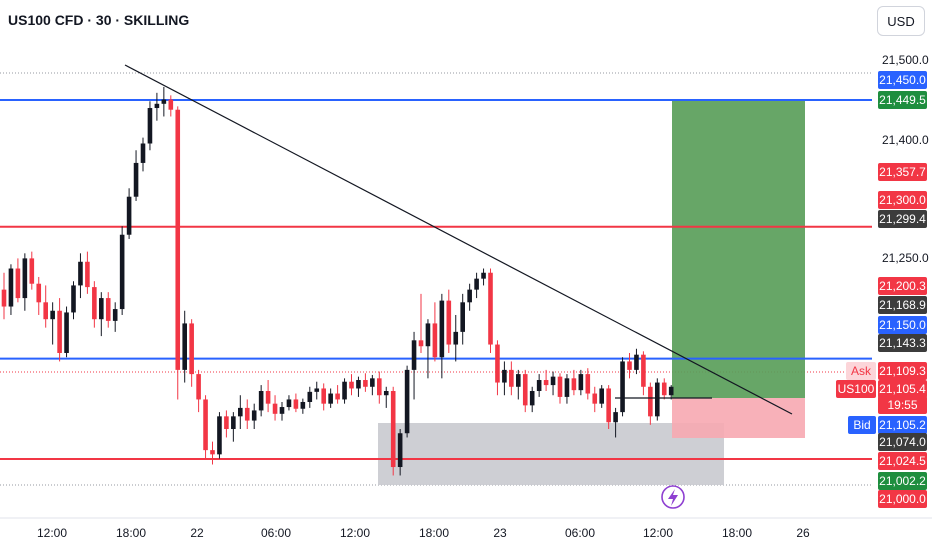  Describe the element at coordinates (738, 418) in the screenshot. I see `stop-zone` at that location.